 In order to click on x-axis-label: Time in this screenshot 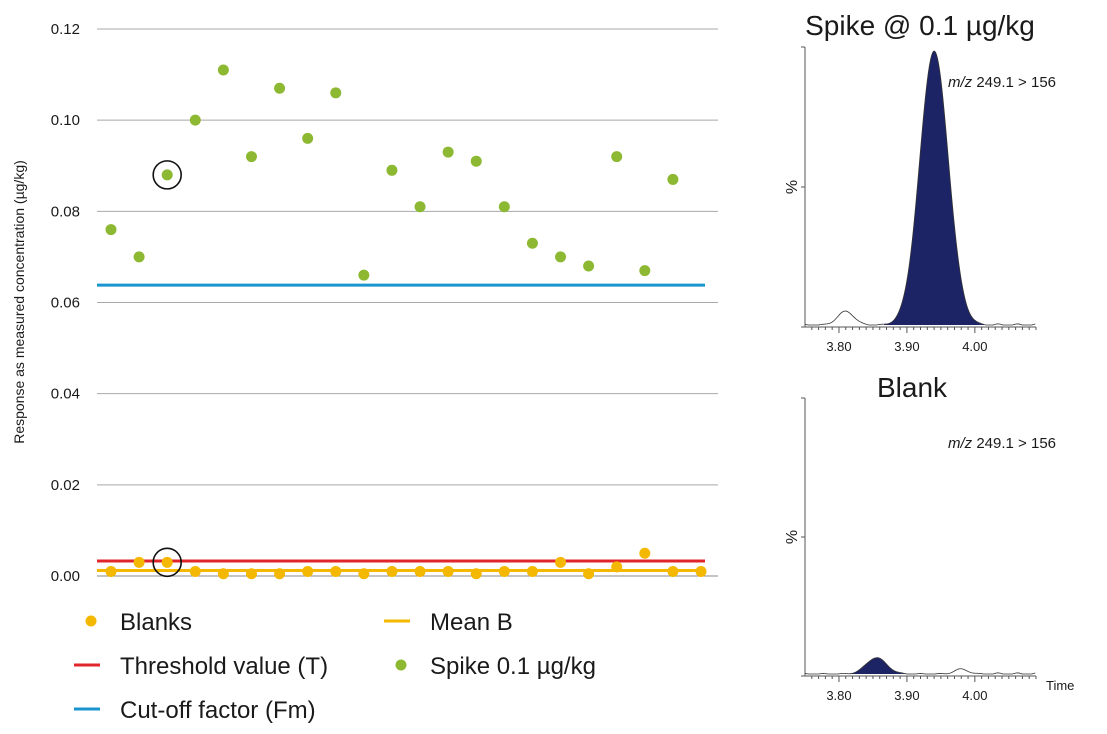, I will do `click(1060, 685)`.